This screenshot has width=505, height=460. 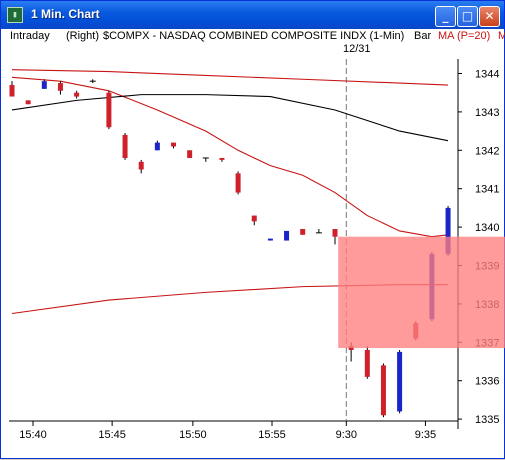 I want to click on y-tick-label: 1341, so click(x=487, y=190).